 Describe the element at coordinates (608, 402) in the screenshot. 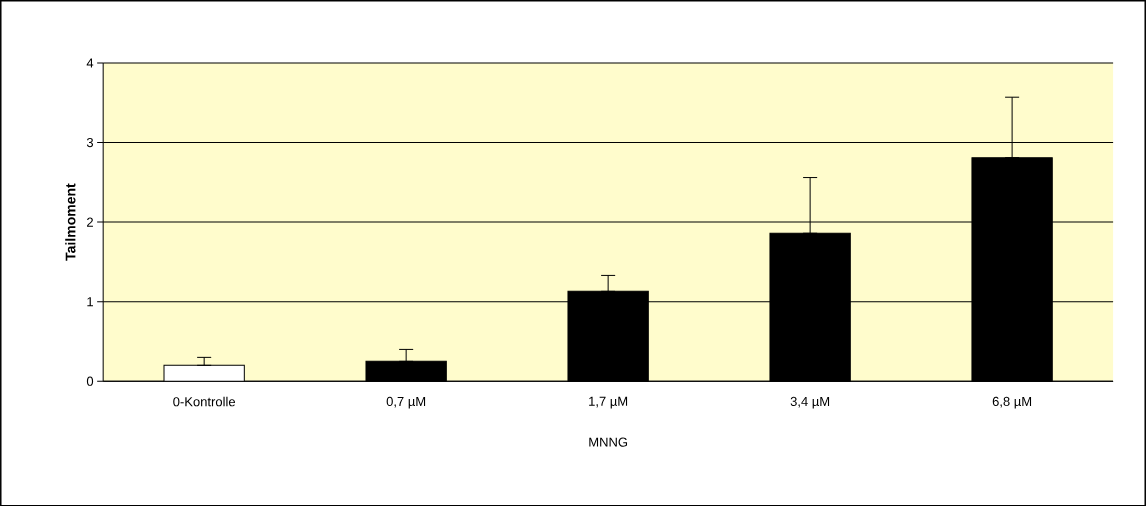

I see `x-tick-label: 1,7 µM` at that location.